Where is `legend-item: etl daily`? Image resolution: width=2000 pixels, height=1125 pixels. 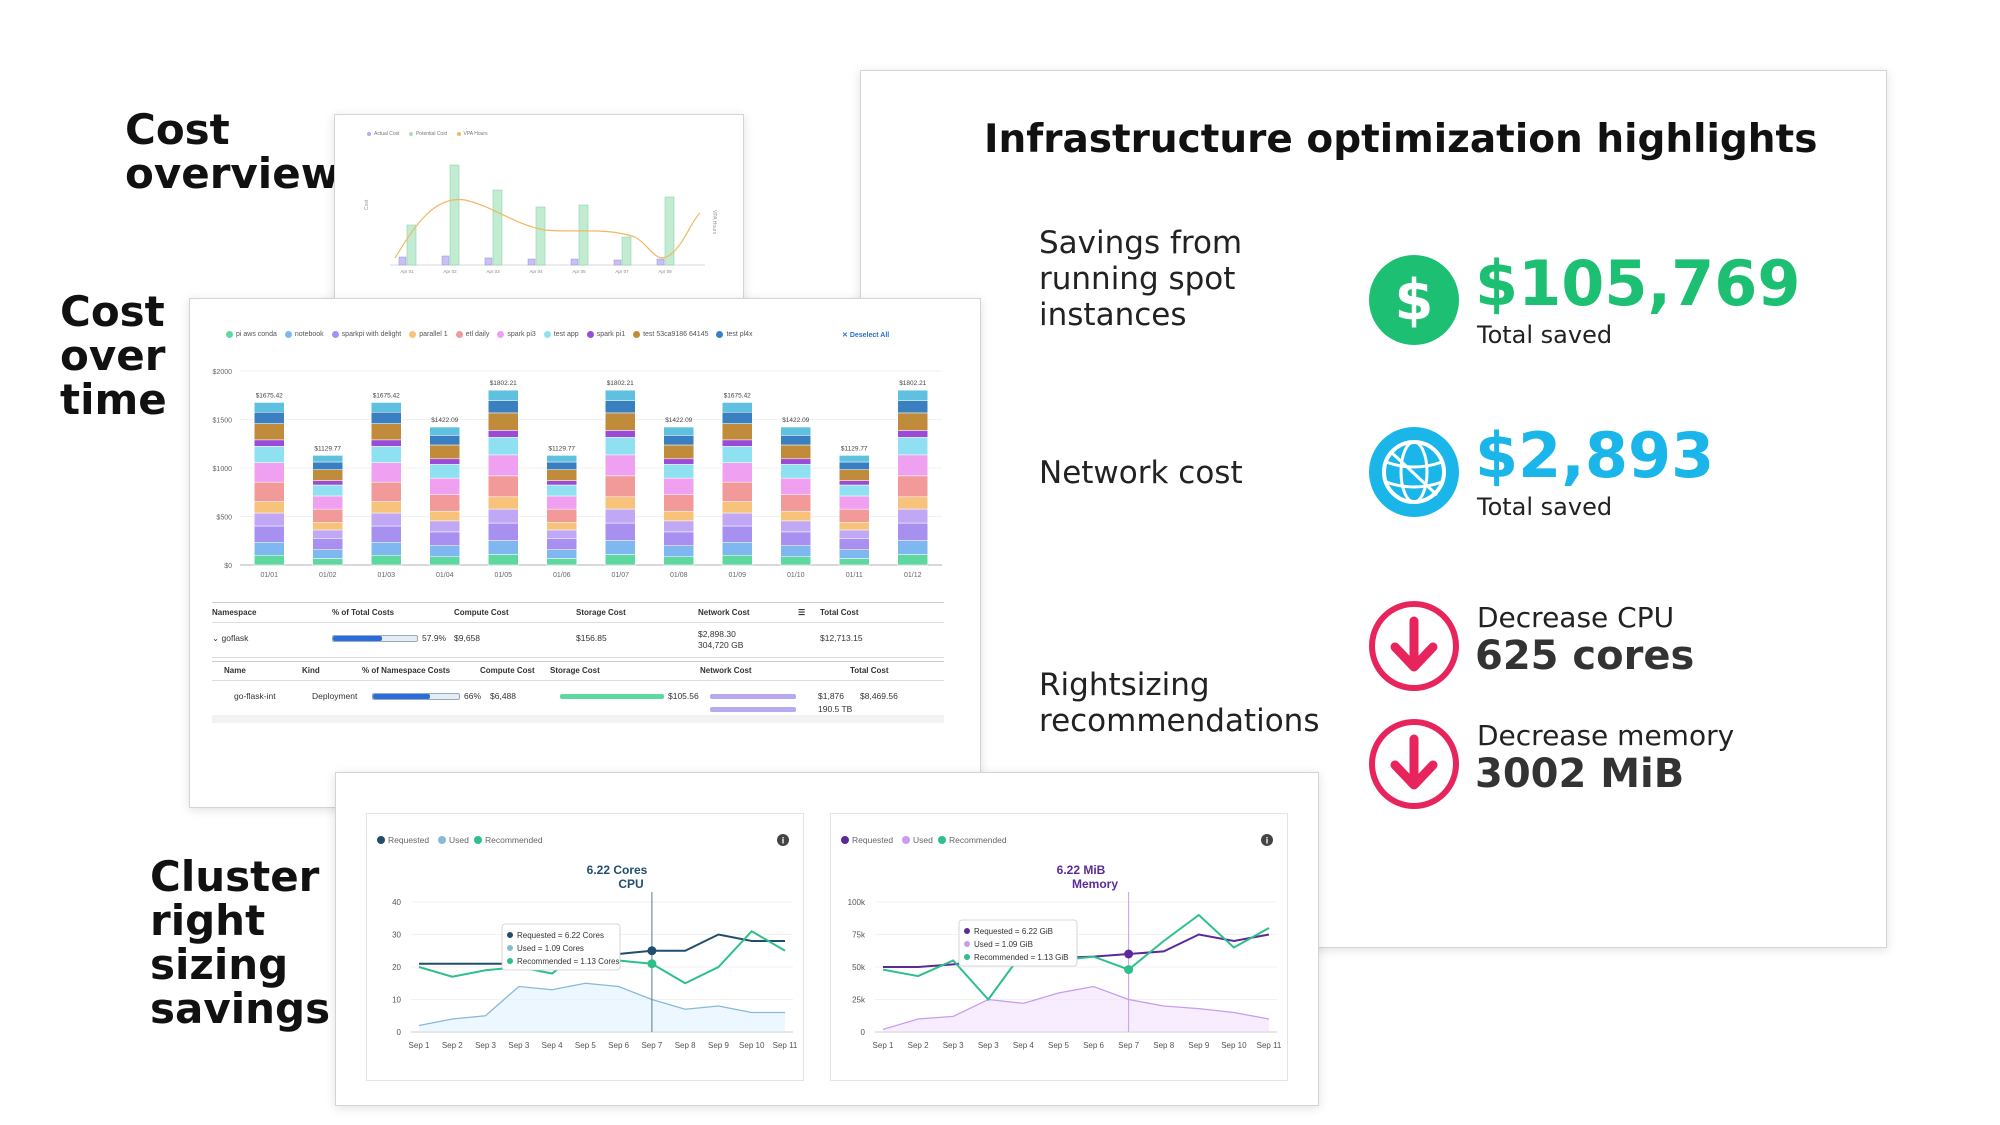
legend-item: etl daily is located at coordinates (472, 334).